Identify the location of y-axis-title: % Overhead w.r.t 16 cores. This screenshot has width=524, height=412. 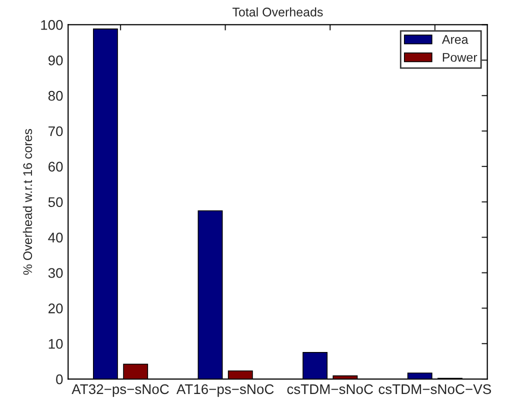
(27, 202).